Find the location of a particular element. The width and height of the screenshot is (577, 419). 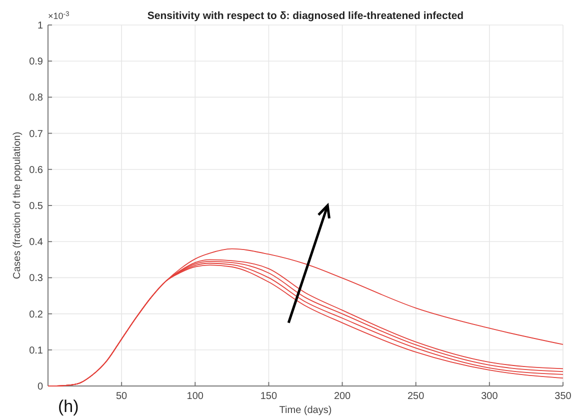

y-tick-label: 0.7 is located at coordinates (36, 134).